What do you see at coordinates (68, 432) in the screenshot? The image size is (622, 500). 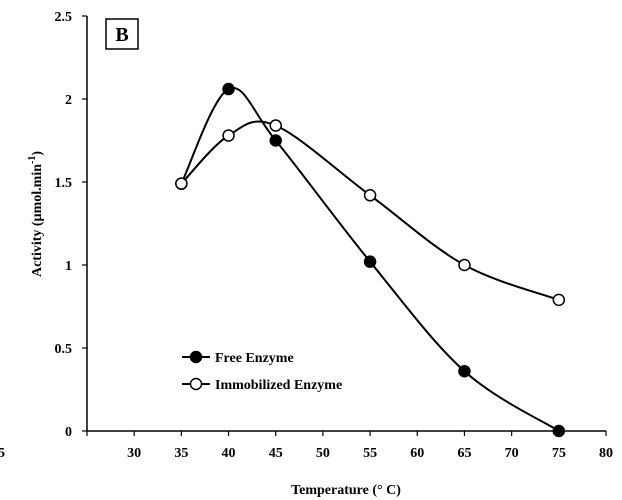 I see `y-tick-label: 0` at bounding box center [68, 432].